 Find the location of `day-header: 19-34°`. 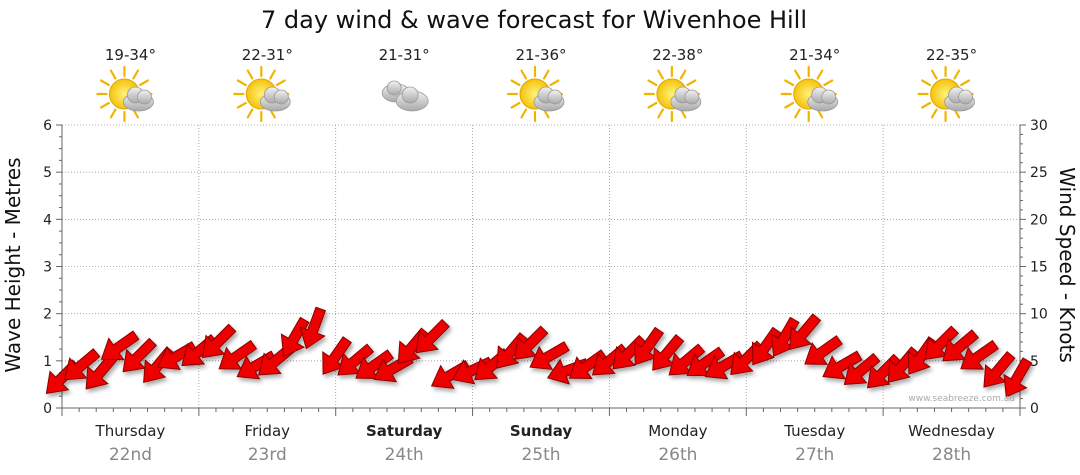

day-header: 19-34° is located at coordinates (126, 84).